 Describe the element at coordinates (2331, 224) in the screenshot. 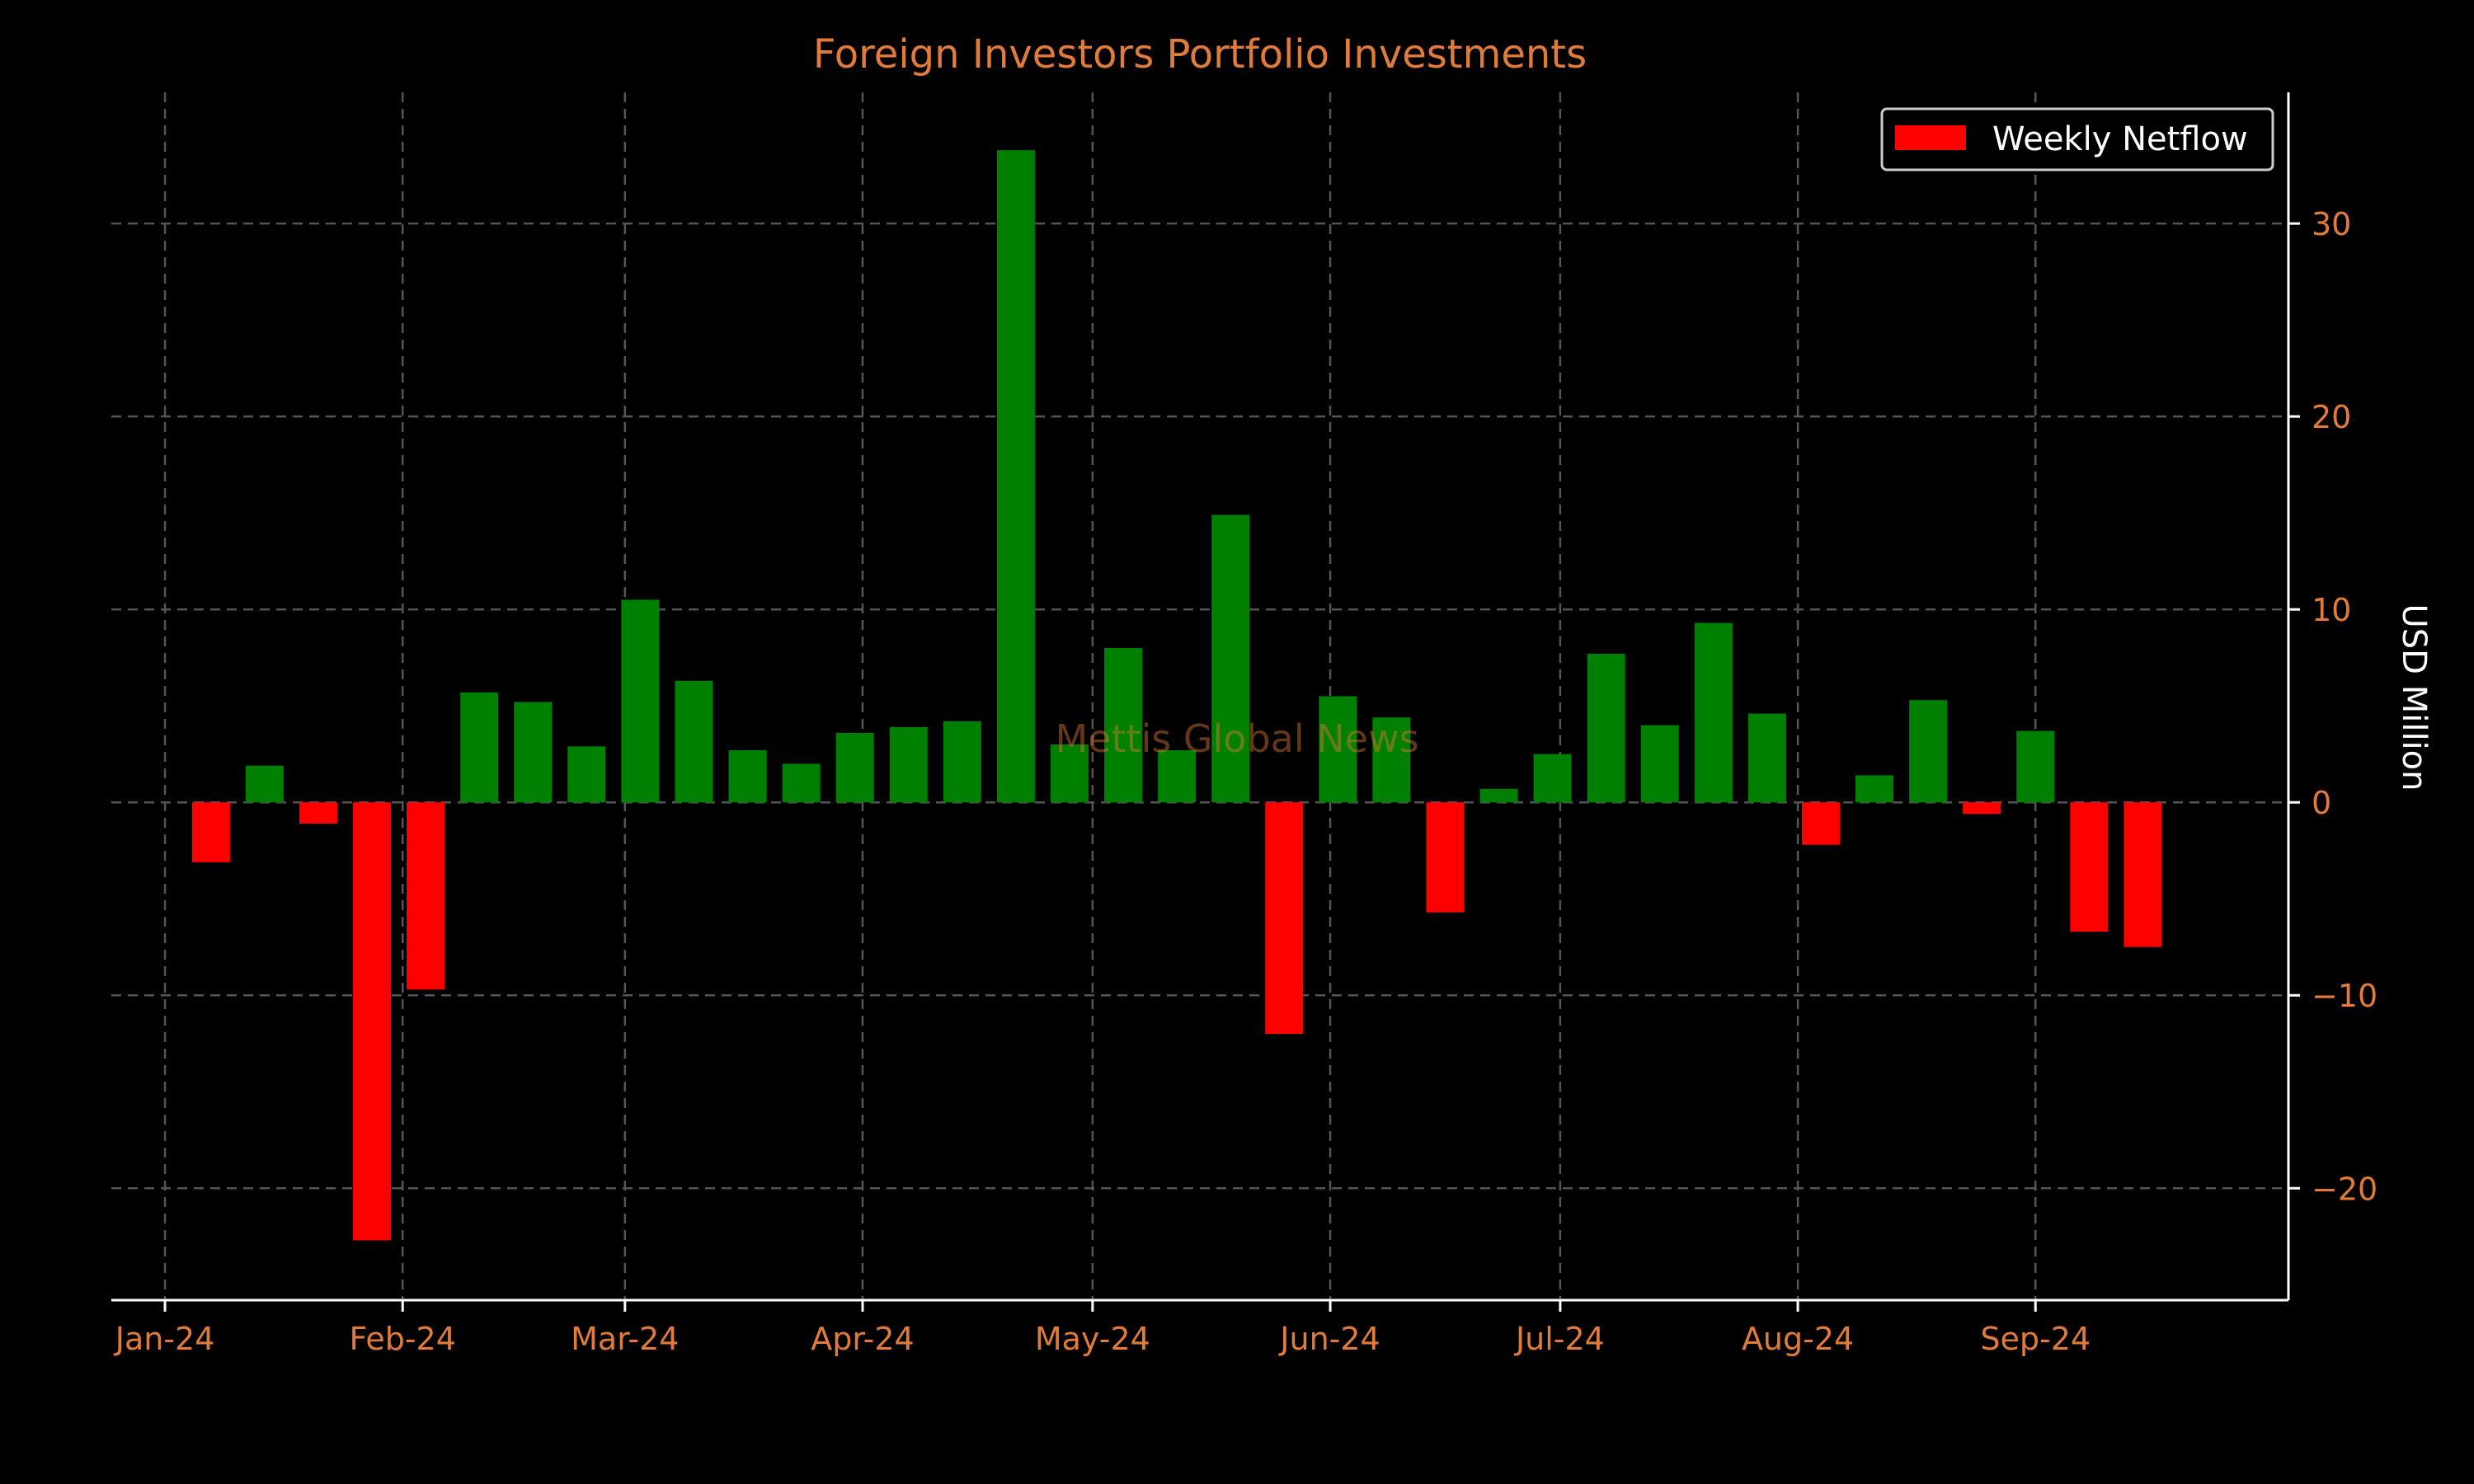

I see `y-tick-label: 30` at that location.